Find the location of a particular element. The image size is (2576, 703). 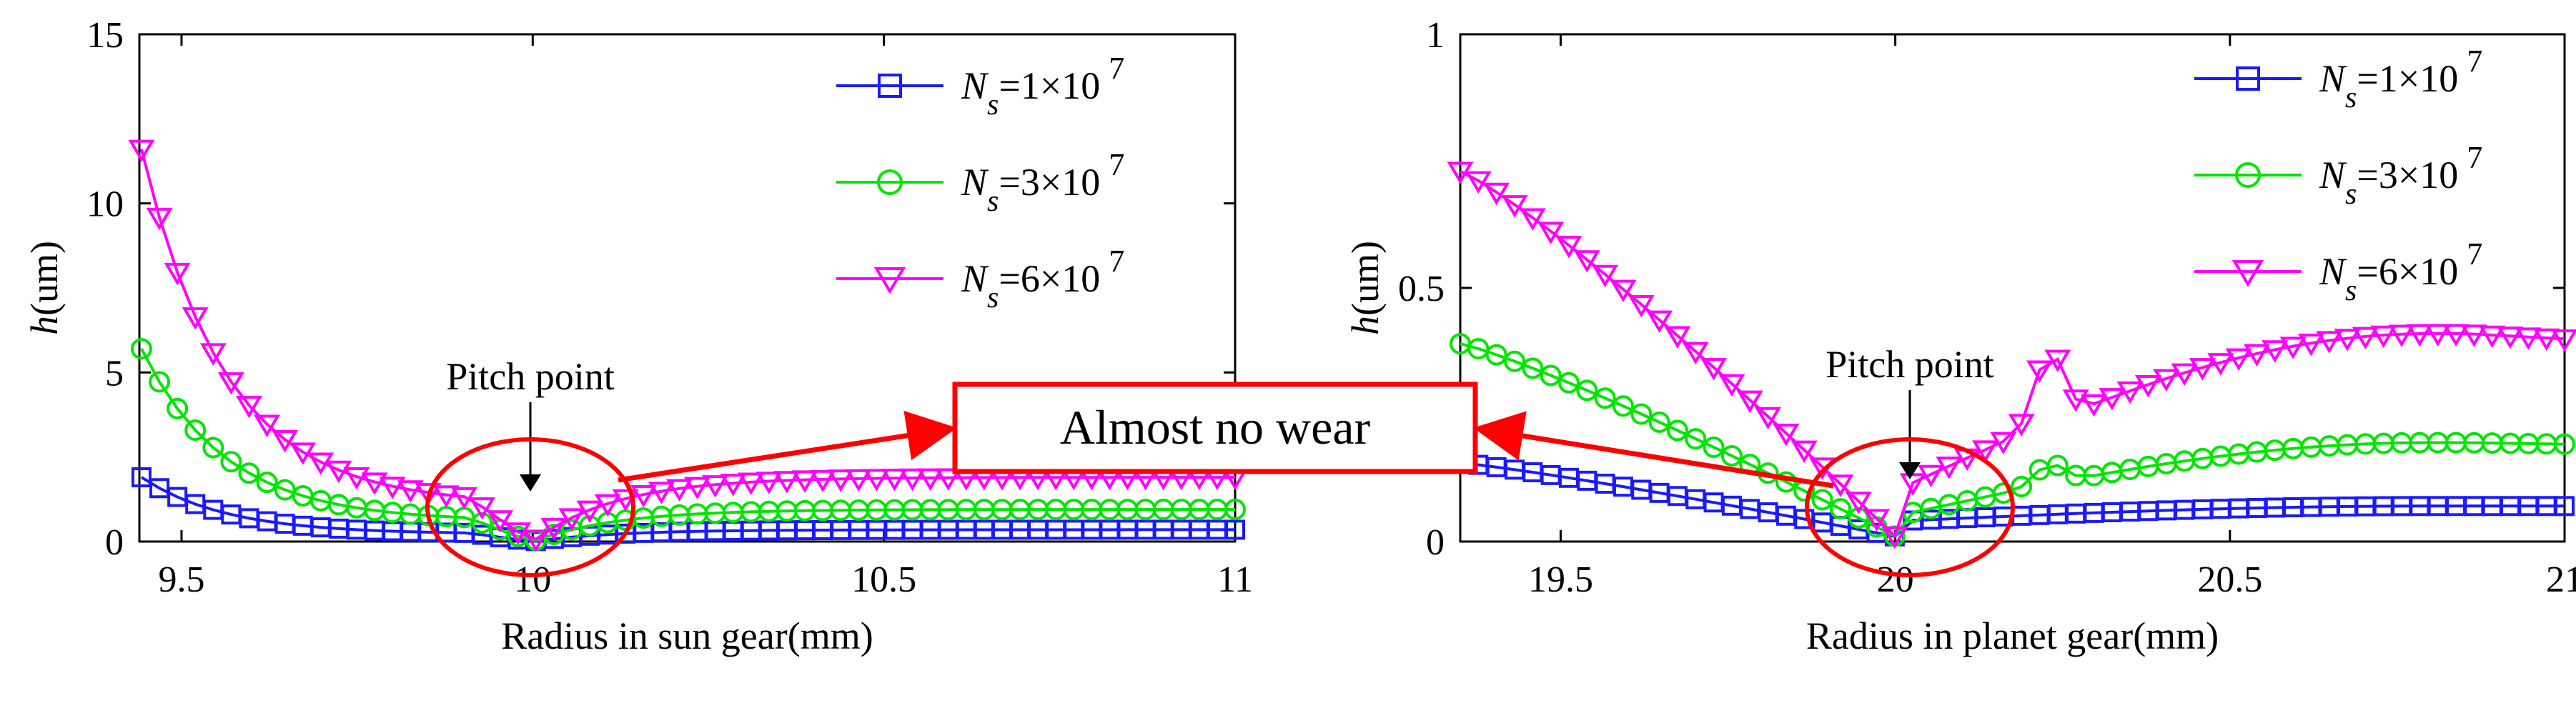

highlight-ellipse is located at coordinates (530, 507).